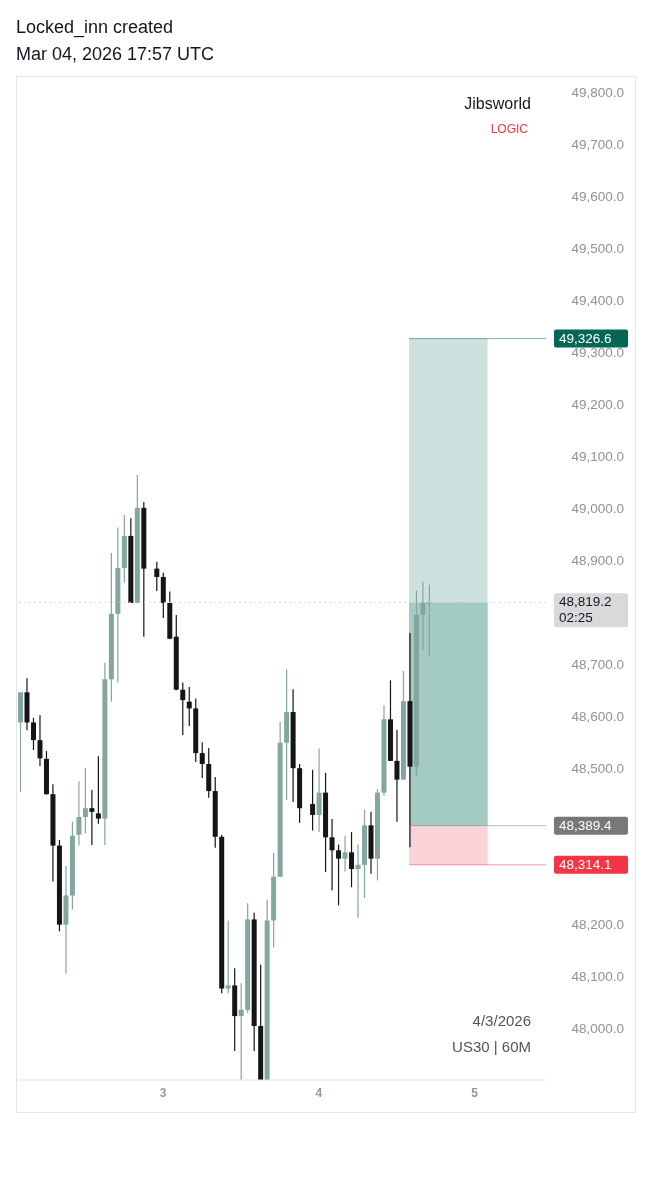 This screenshot has height=1199, width=650. What do you see at coordinates (597, 145) in the screenshot?
I see `y-tick-label: 49,700.0` at bounding box center [597, 145].